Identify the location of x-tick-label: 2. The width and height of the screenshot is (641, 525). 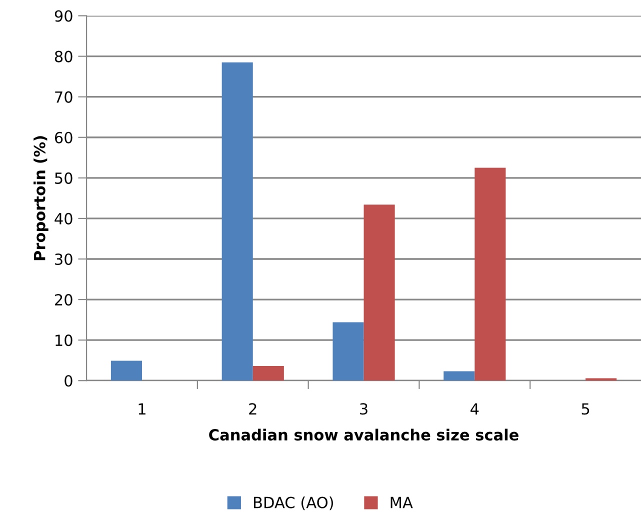
(252, 408).